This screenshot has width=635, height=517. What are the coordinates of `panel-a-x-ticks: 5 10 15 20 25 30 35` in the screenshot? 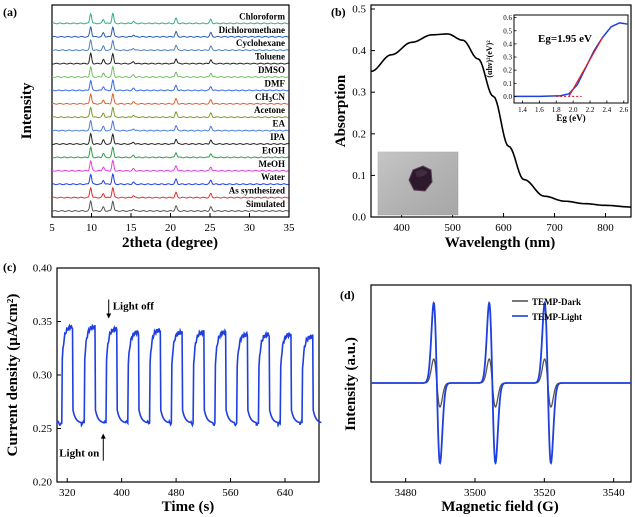 It's located at (172, 223).